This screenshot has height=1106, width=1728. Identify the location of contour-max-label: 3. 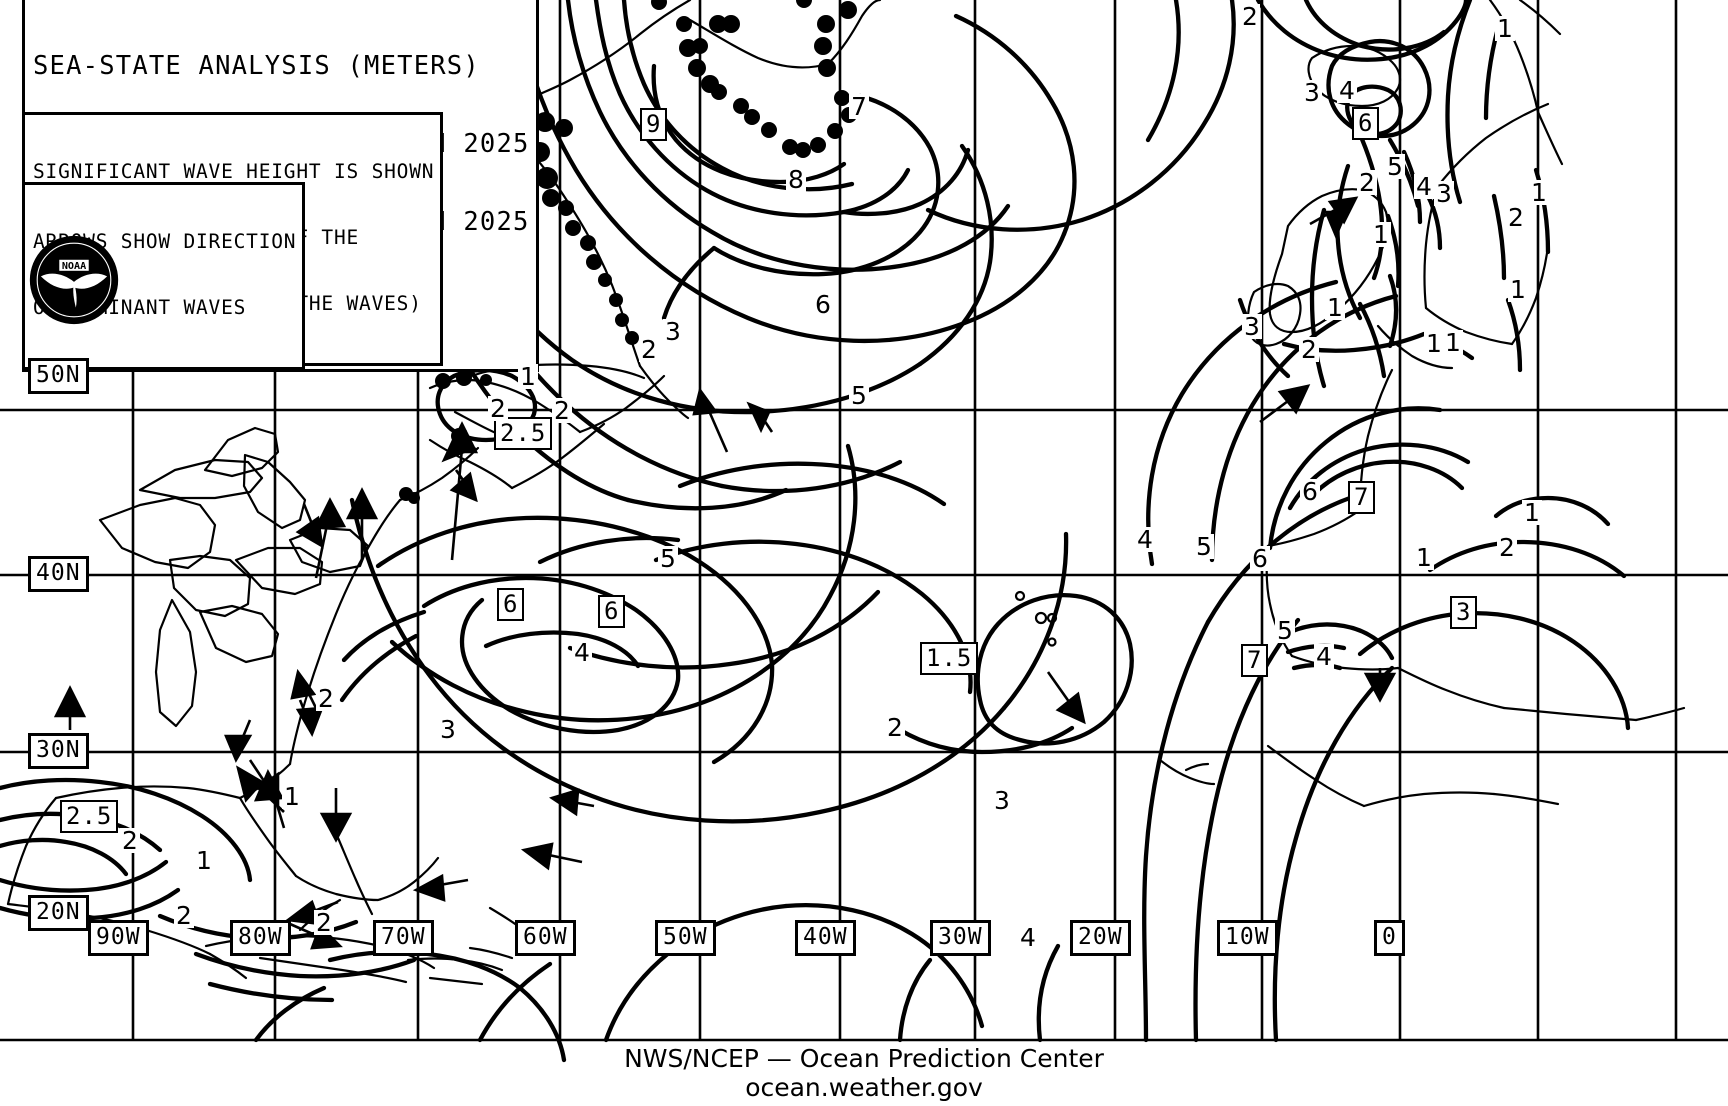
(1464, 612).